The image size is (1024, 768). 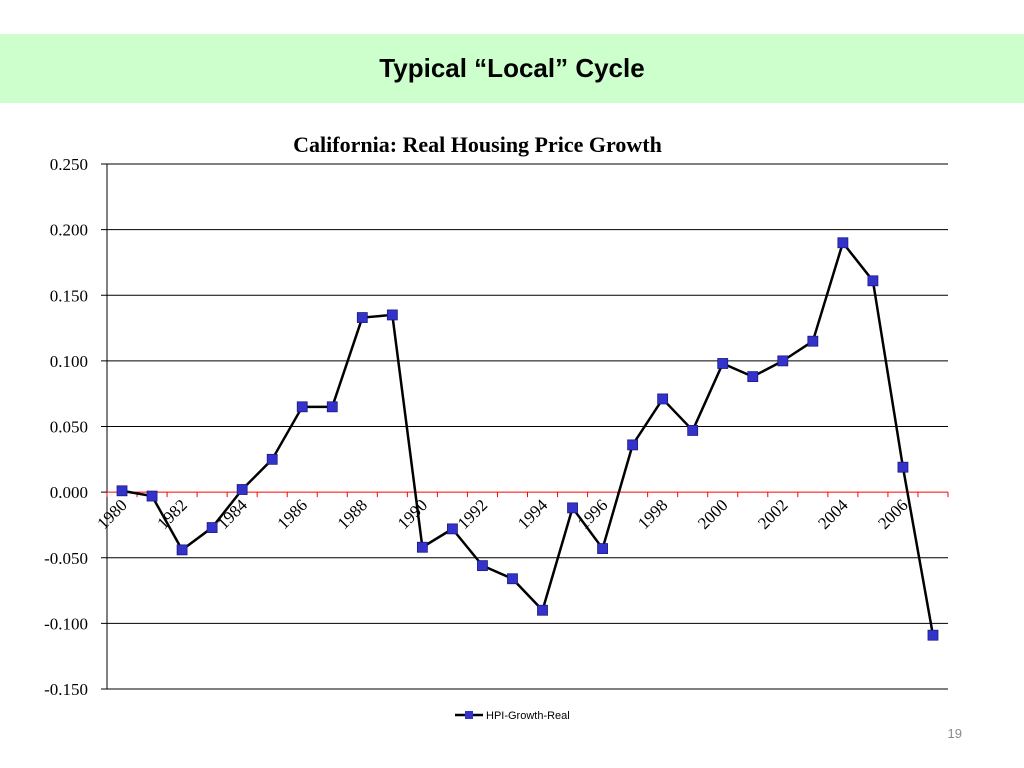 I want to click on y-tick-label: 0.050, so click(x=69, y=427).